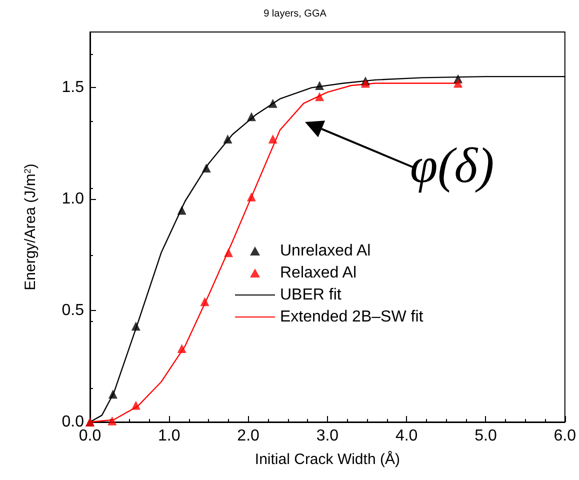 The image size is (579, 480). I want to click on x-tick-label: 3.0, so click(327, 436).